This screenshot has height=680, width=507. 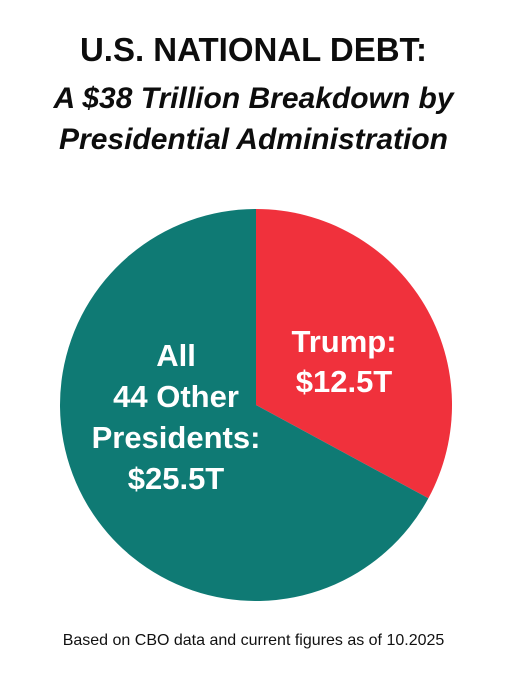 I want to click on chart-subtitle-line-1: A $38 Trillion Breakdown by, so click(x=253, y=98).